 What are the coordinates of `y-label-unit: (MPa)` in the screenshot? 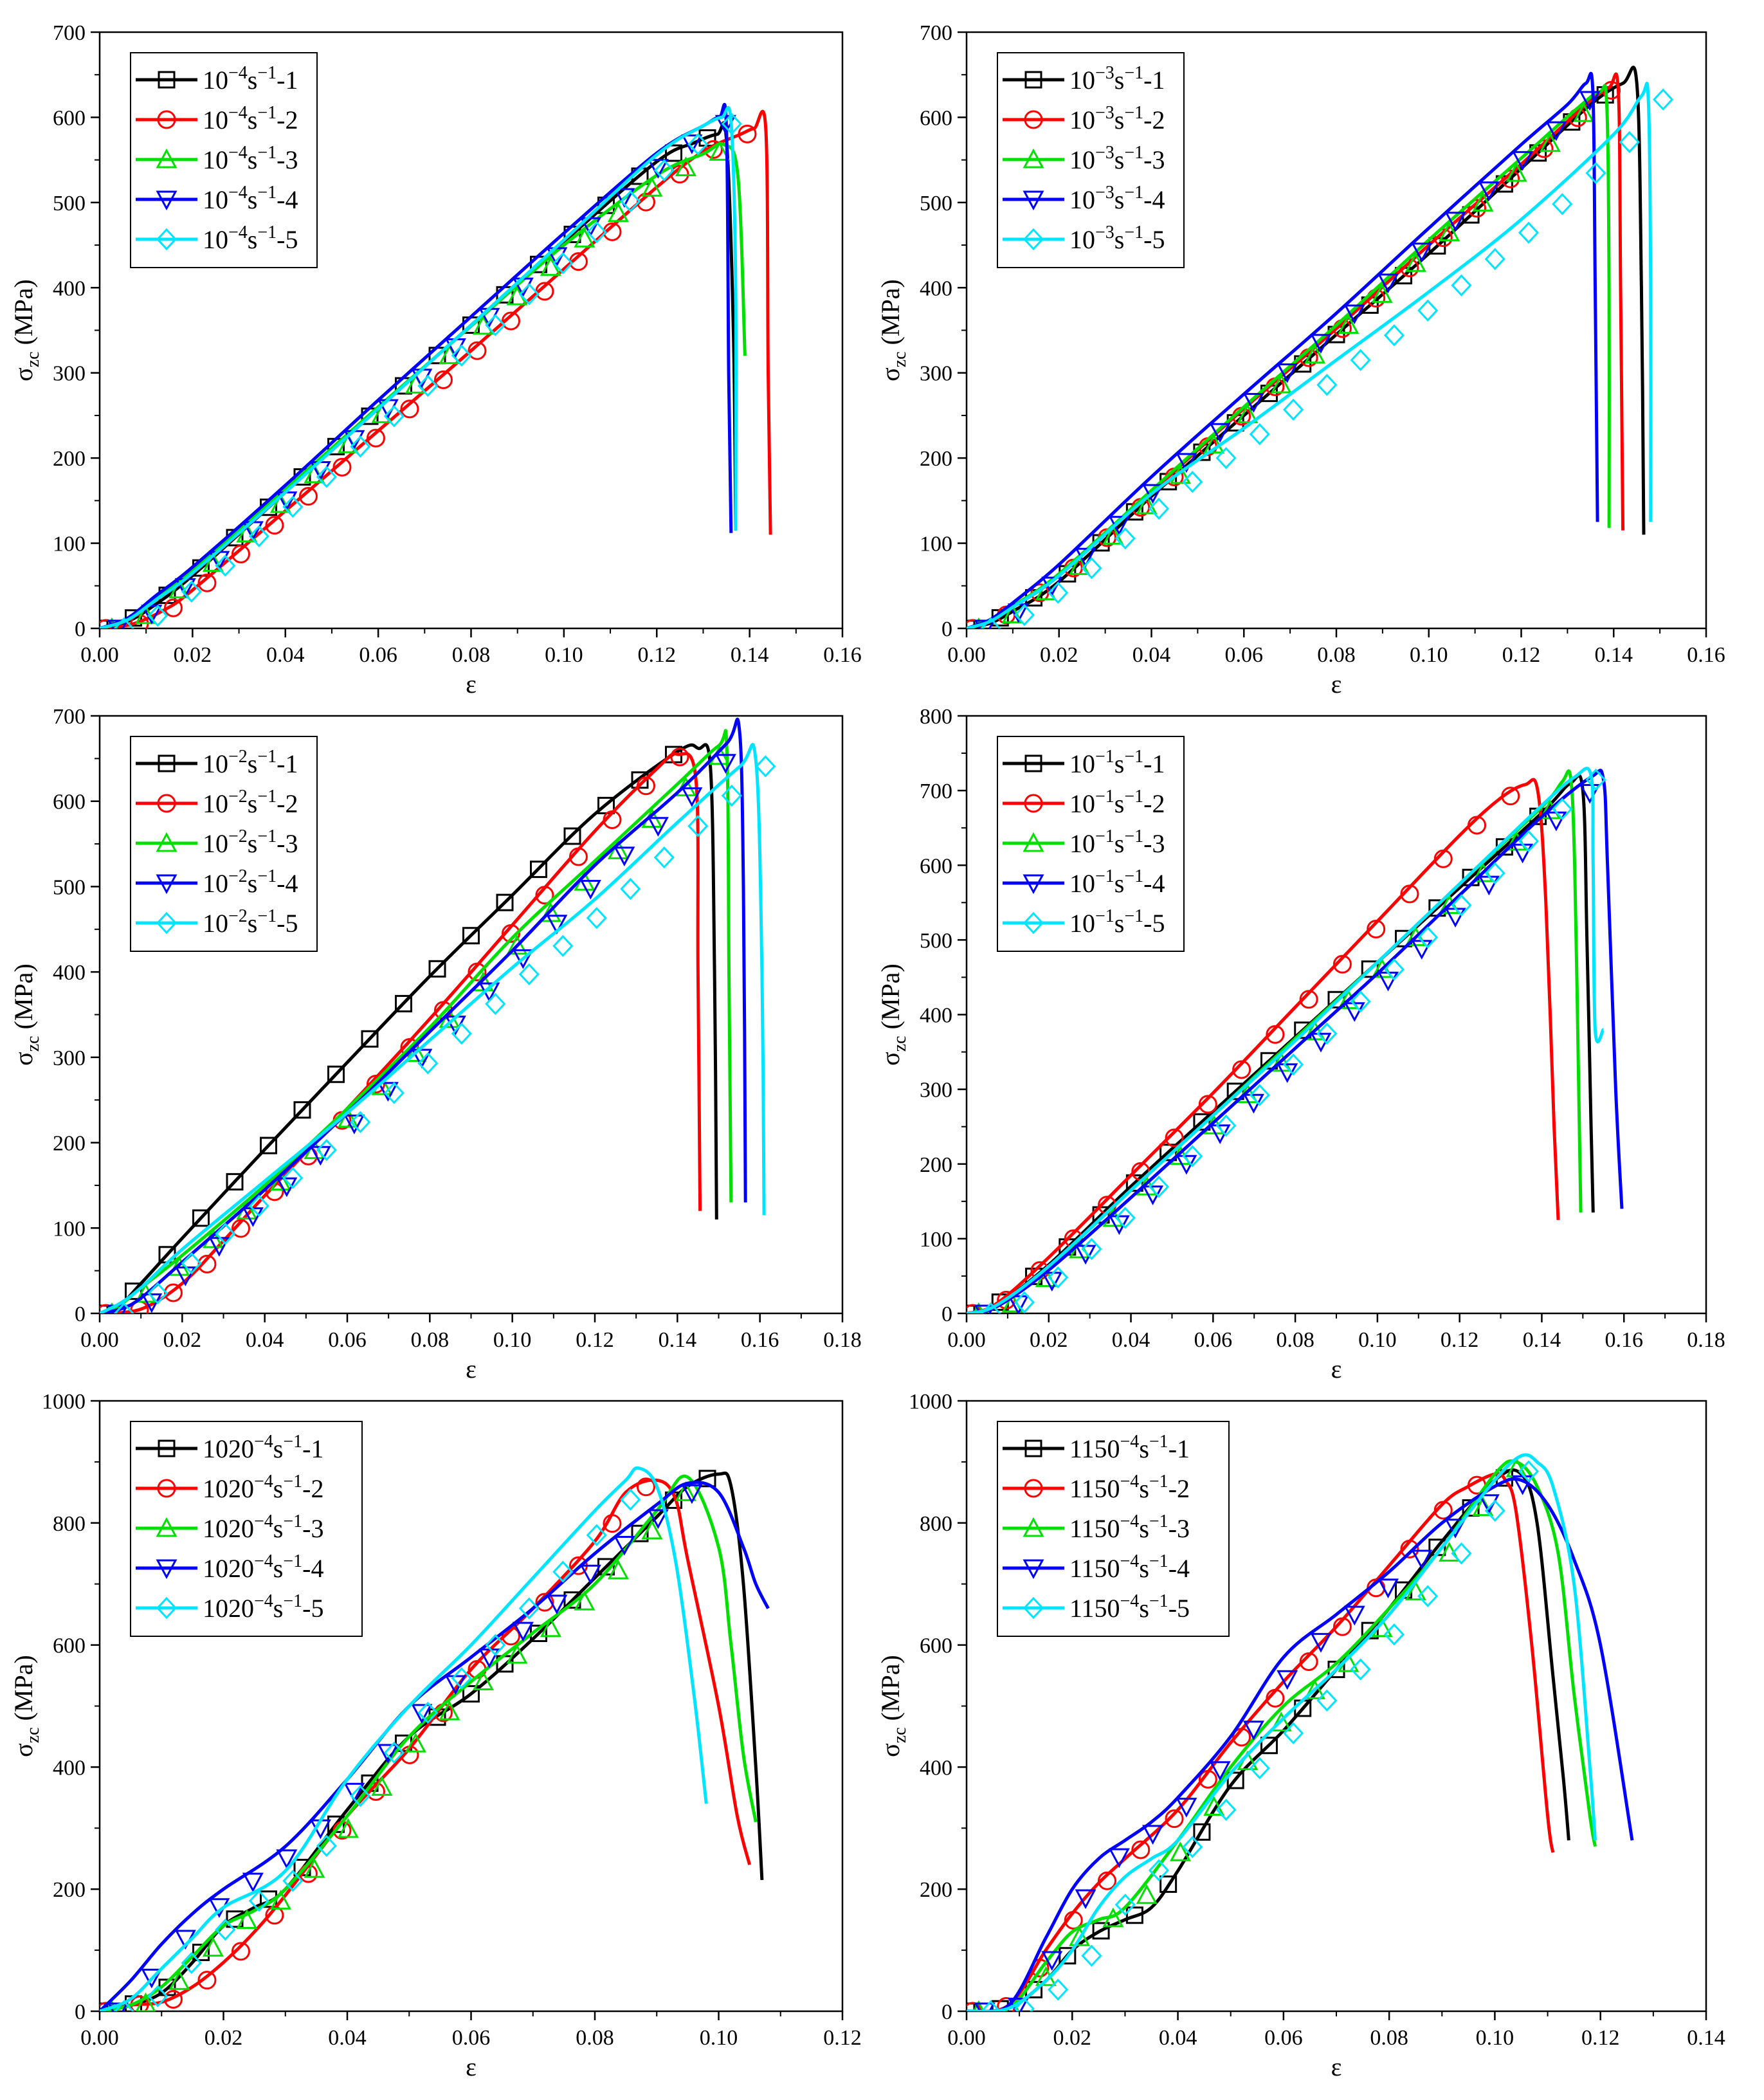 It's located at (890, 999).